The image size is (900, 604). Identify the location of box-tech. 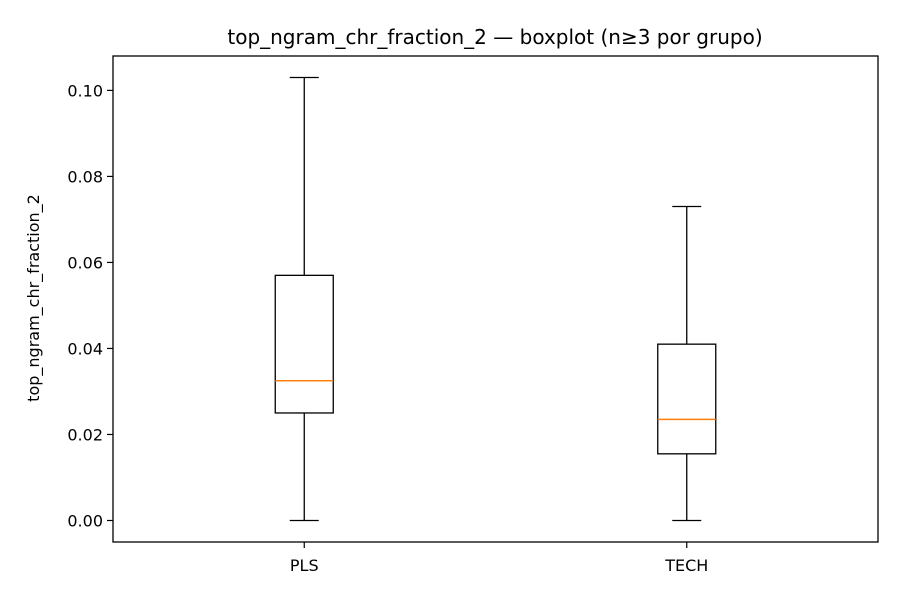
(687, 363).